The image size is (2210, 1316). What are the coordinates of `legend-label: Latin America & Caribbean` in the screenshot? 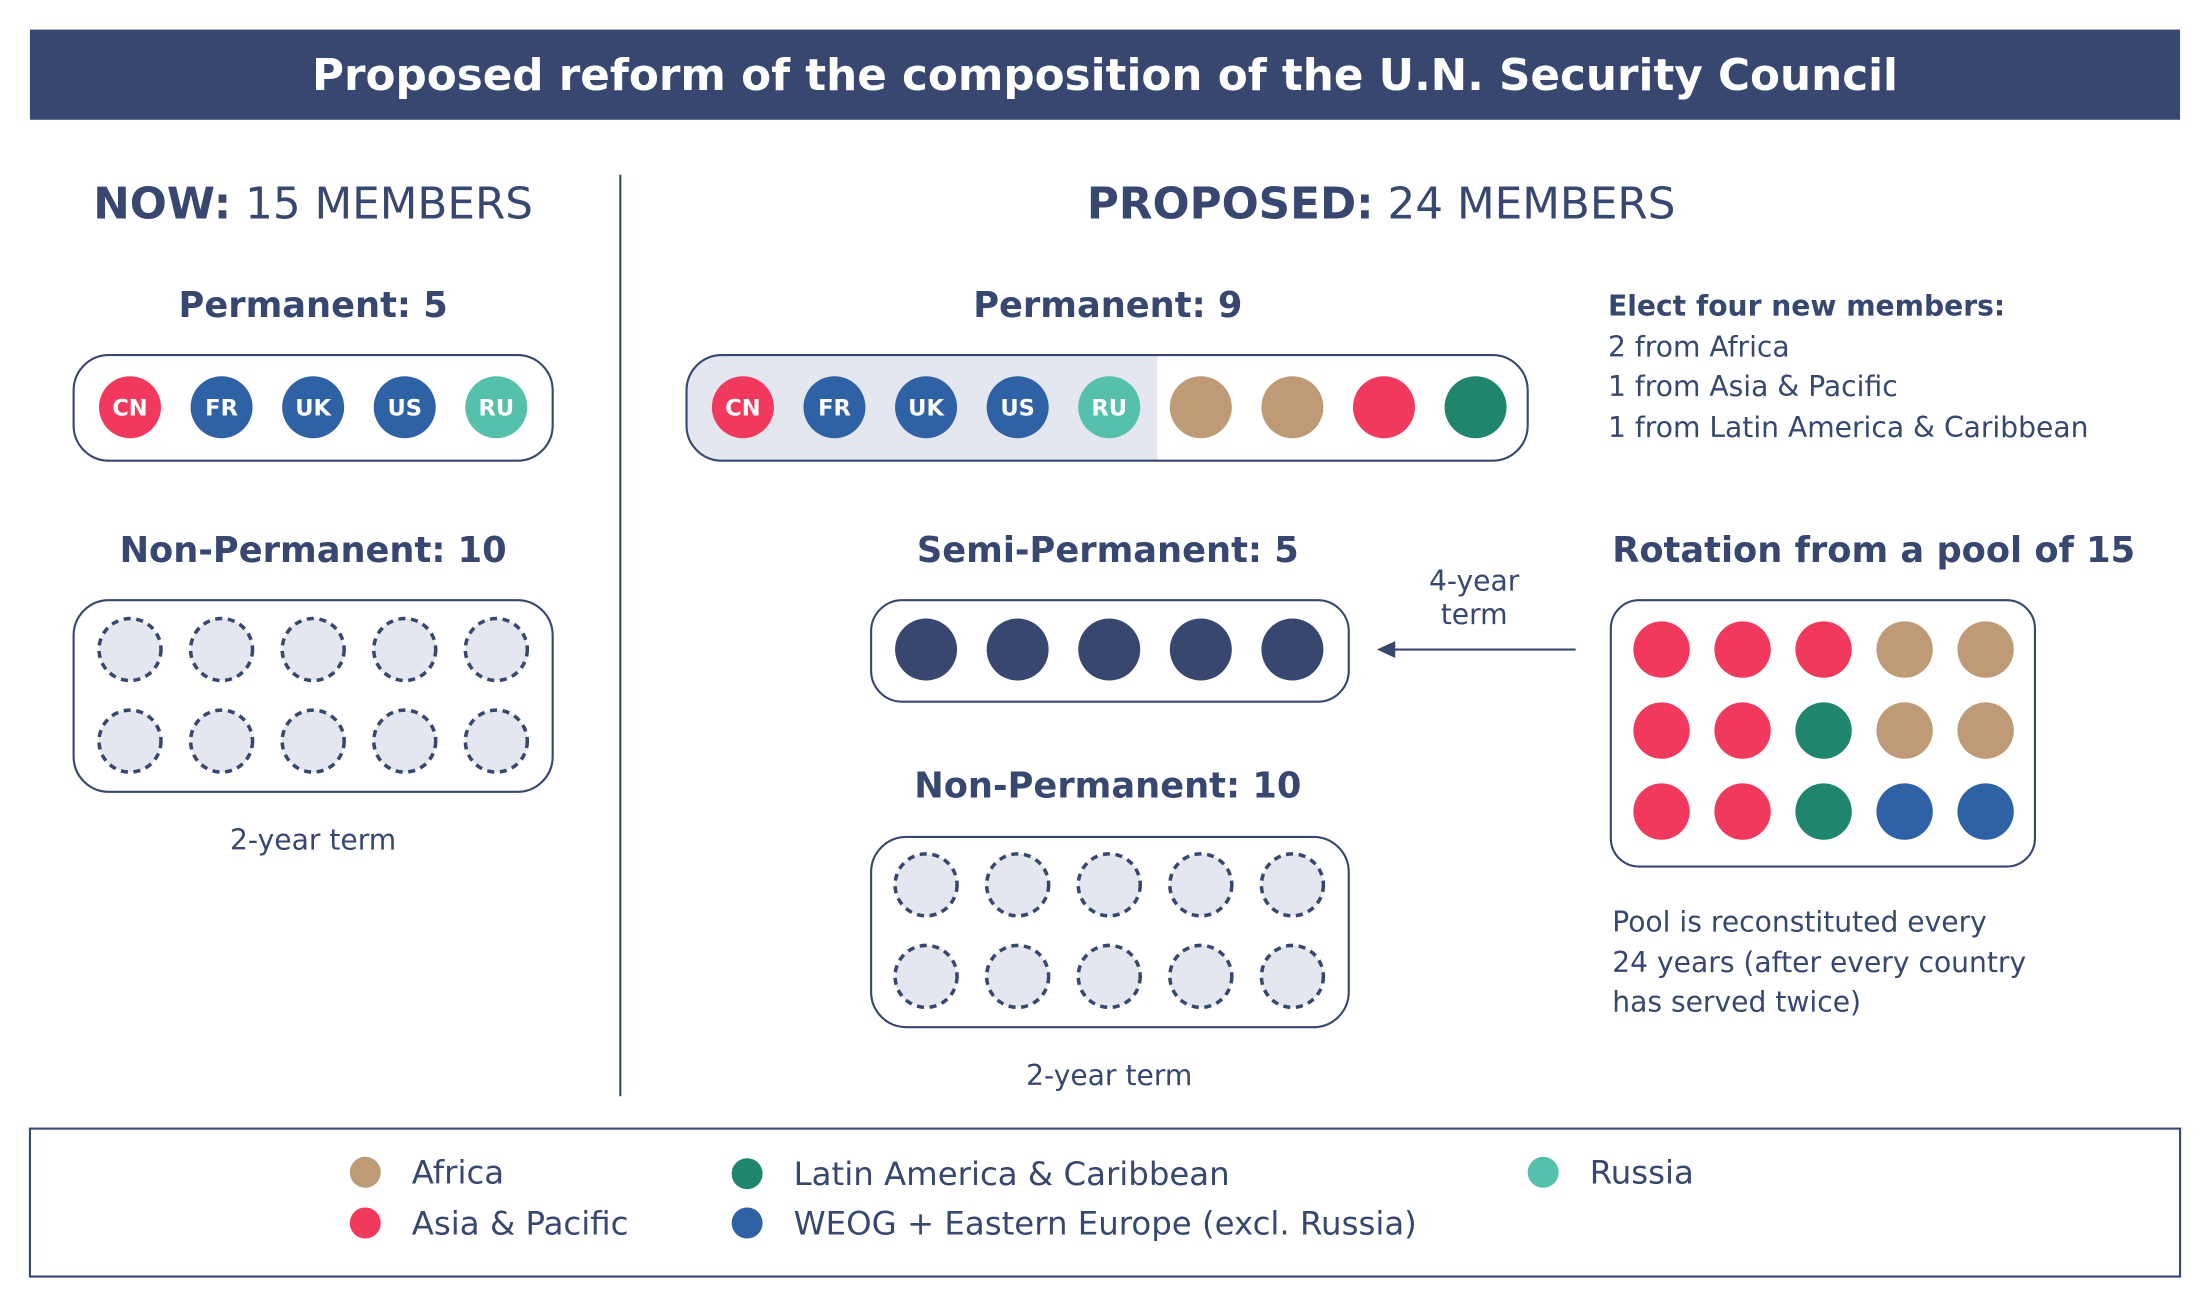 It's located at (1012, 1174).